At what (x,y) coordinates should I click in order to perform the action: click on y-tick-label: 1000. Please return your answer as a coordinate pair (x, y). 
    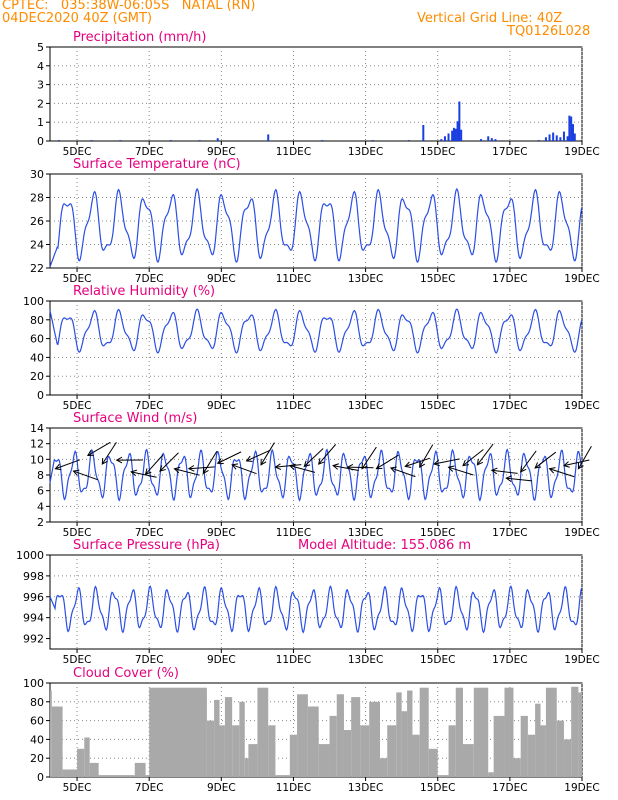
    Looking at the image, I should click on (30, 555).